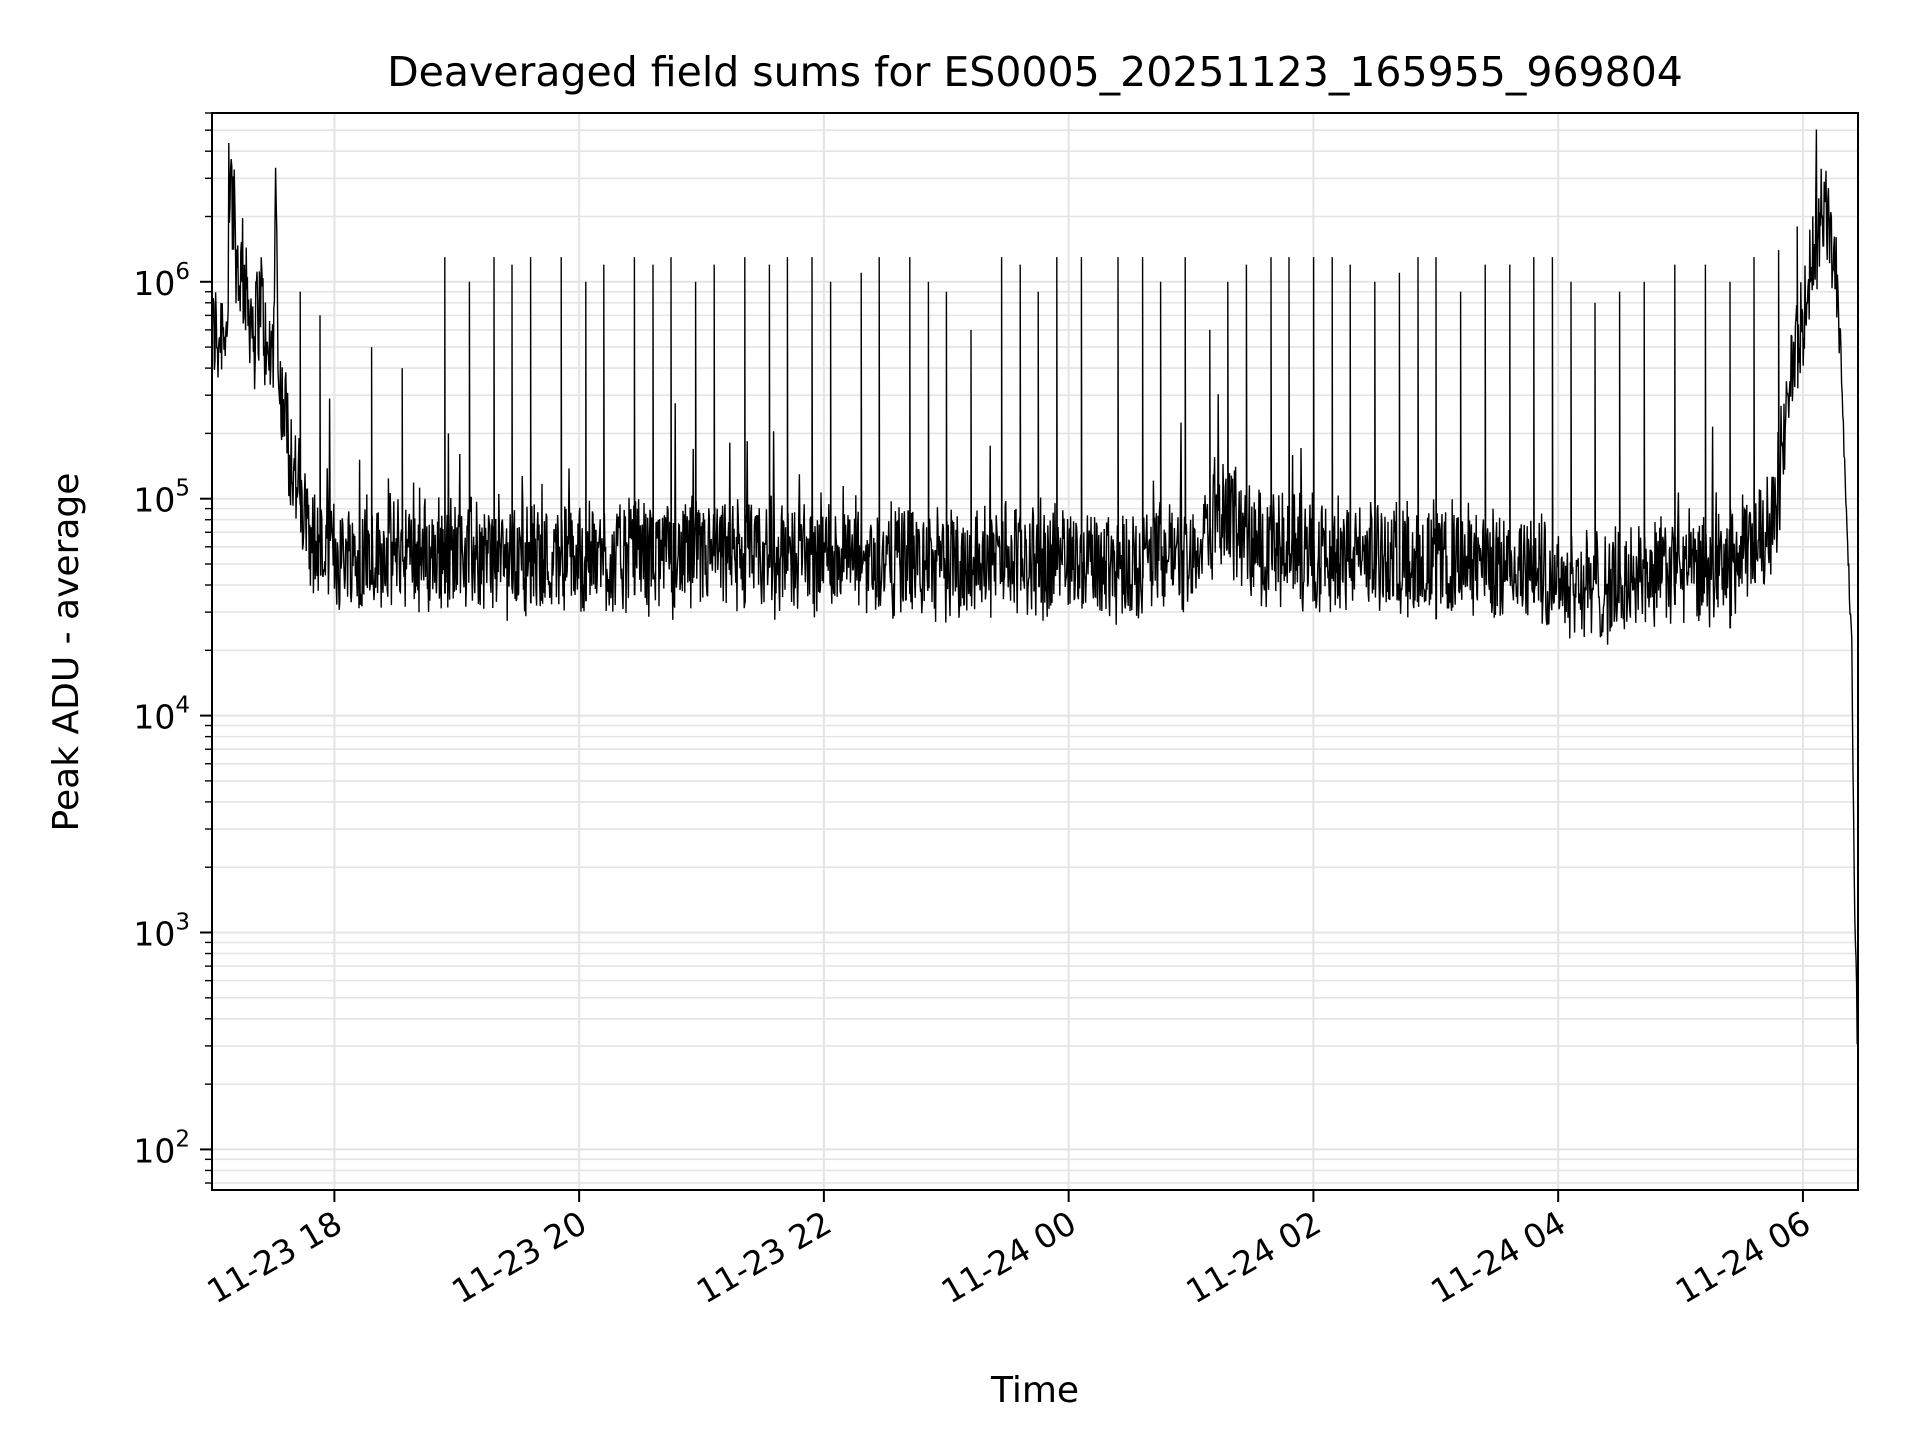 The image size is (1920, 1440). Describe the element at coordinates (66, 652) in the screenshot. I see `y-axis-label: Peak ADU - average` at that location.